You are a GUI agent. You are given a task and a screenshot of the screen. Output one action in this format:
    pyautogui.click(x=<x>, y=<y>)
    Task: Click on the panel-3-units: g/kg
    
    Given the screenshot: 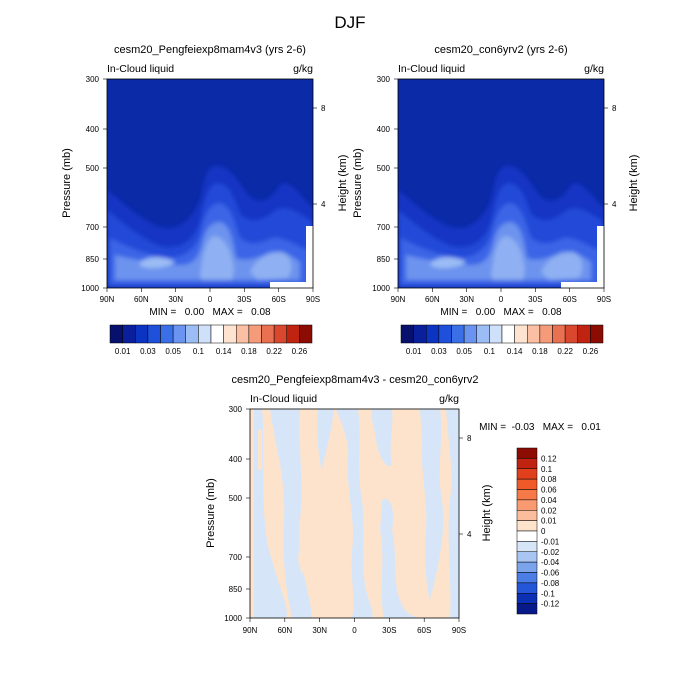 What is the action you would take?
    pyautogui.click(x=449, y=399)
    